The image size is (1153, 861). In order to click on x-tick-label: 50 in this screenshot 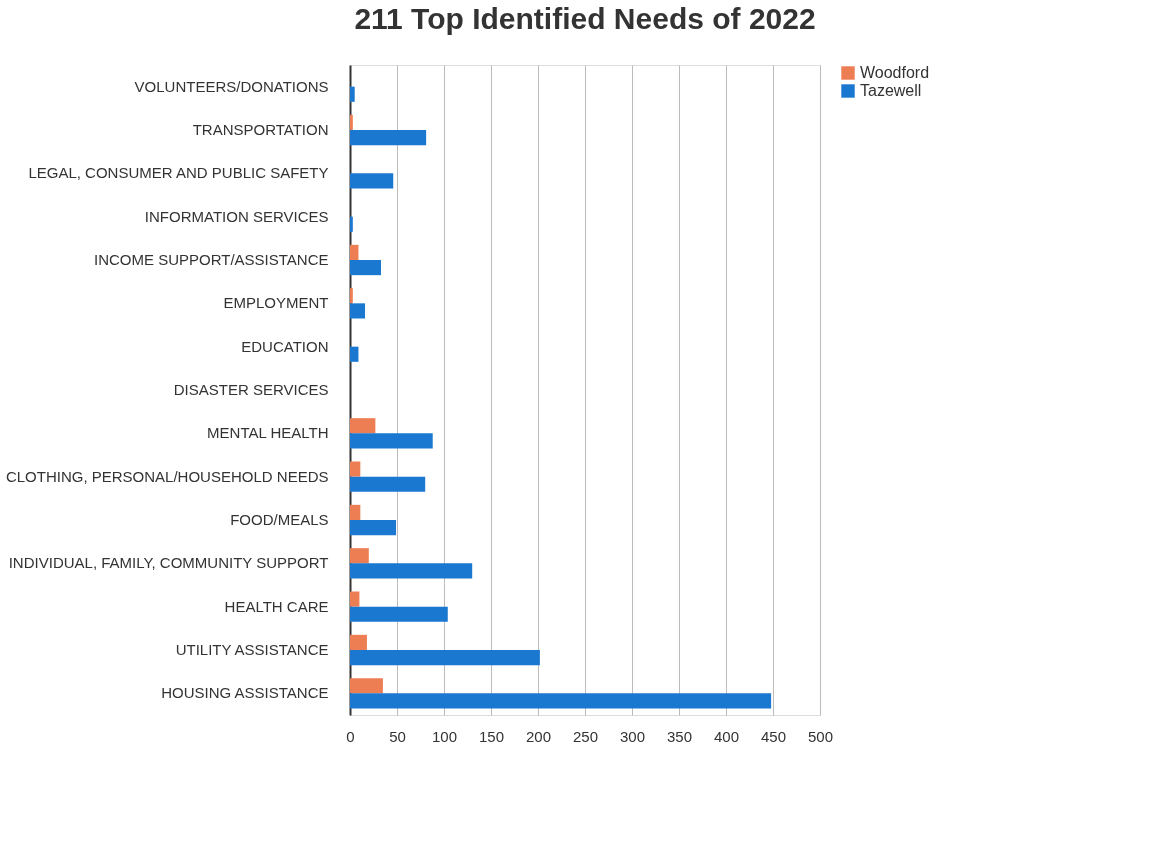, I will do `click(397, 736)`.